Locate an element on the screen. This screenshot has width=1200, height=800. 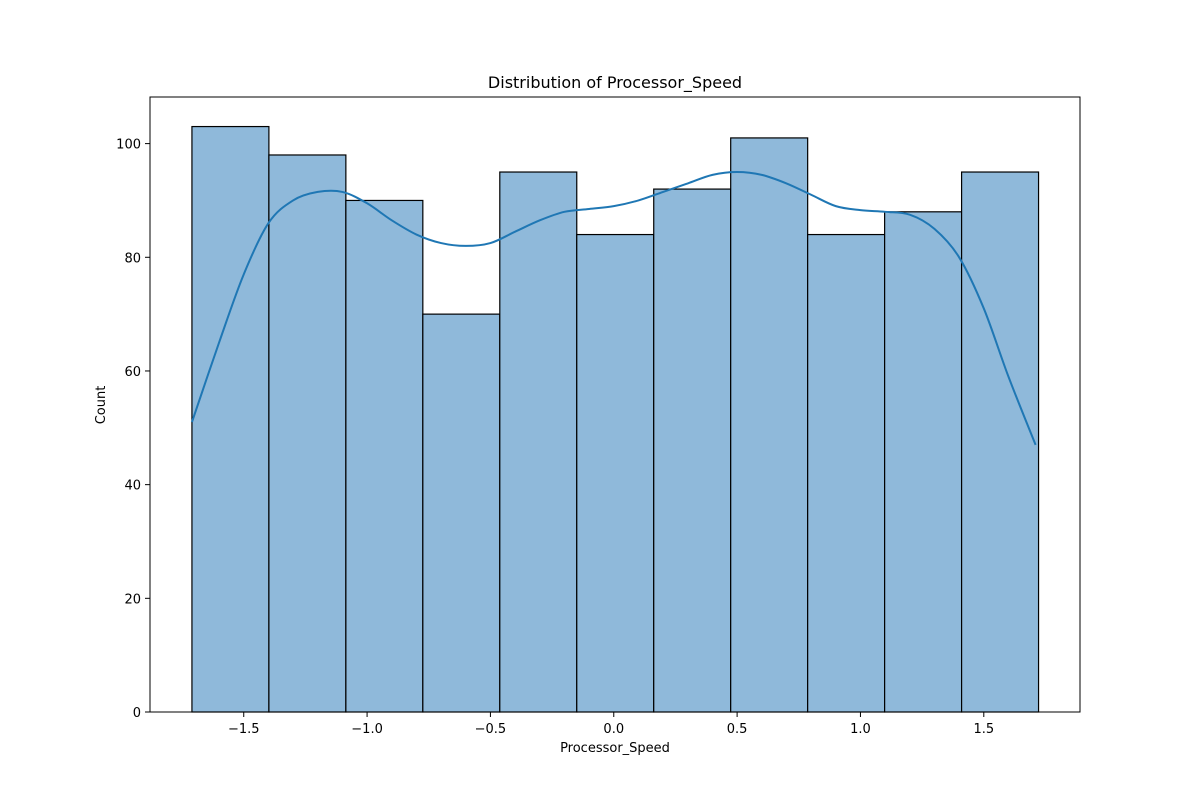
y-axis-label: Count is located at coordinates (101, 405).